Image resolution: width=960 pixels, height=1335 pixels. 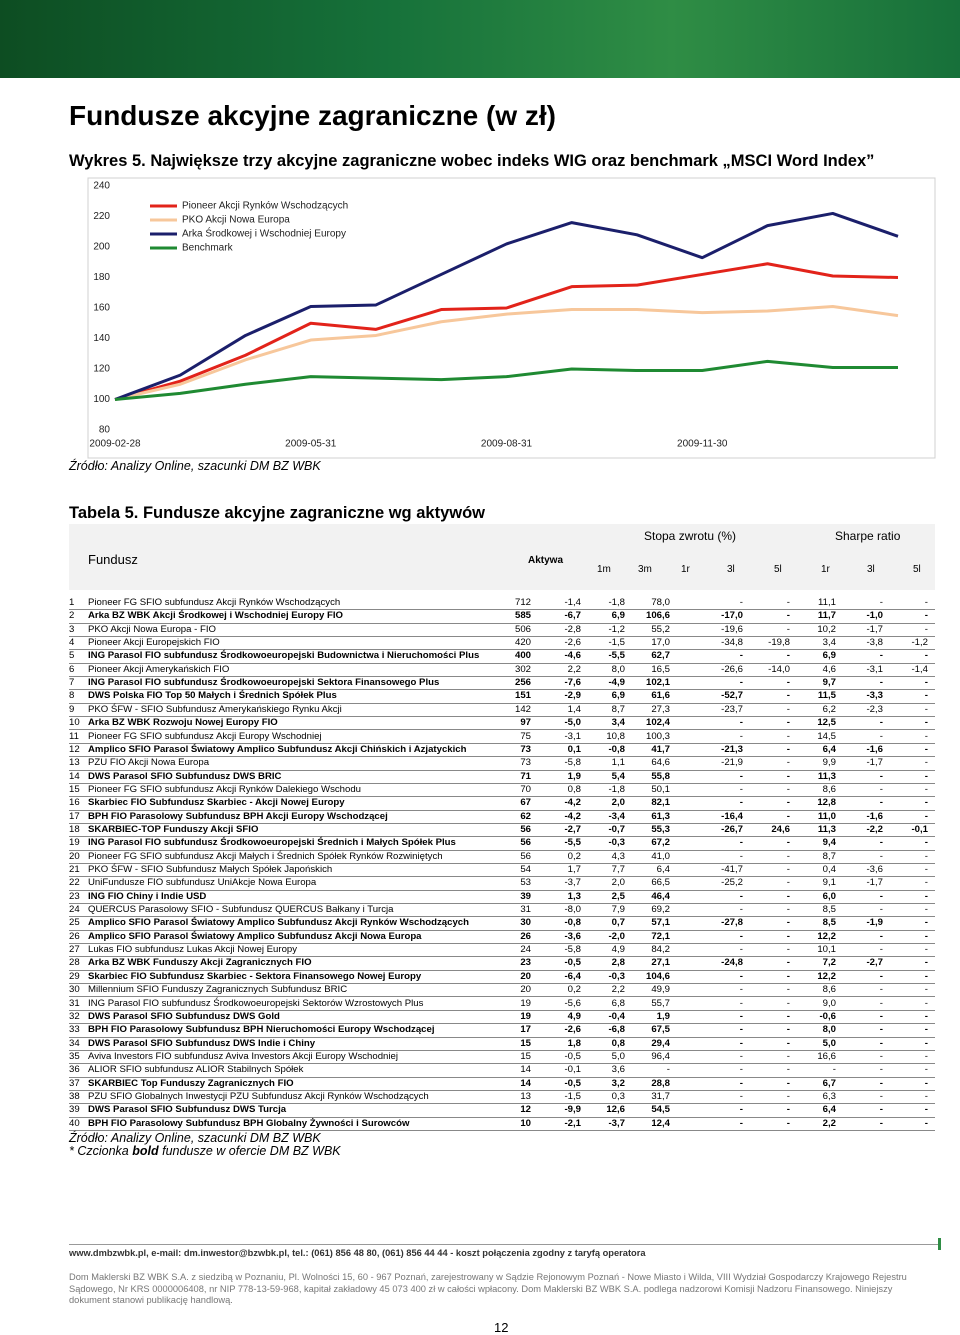 I want to click on cell-value: -9,9, so click(x=572, y=1110).